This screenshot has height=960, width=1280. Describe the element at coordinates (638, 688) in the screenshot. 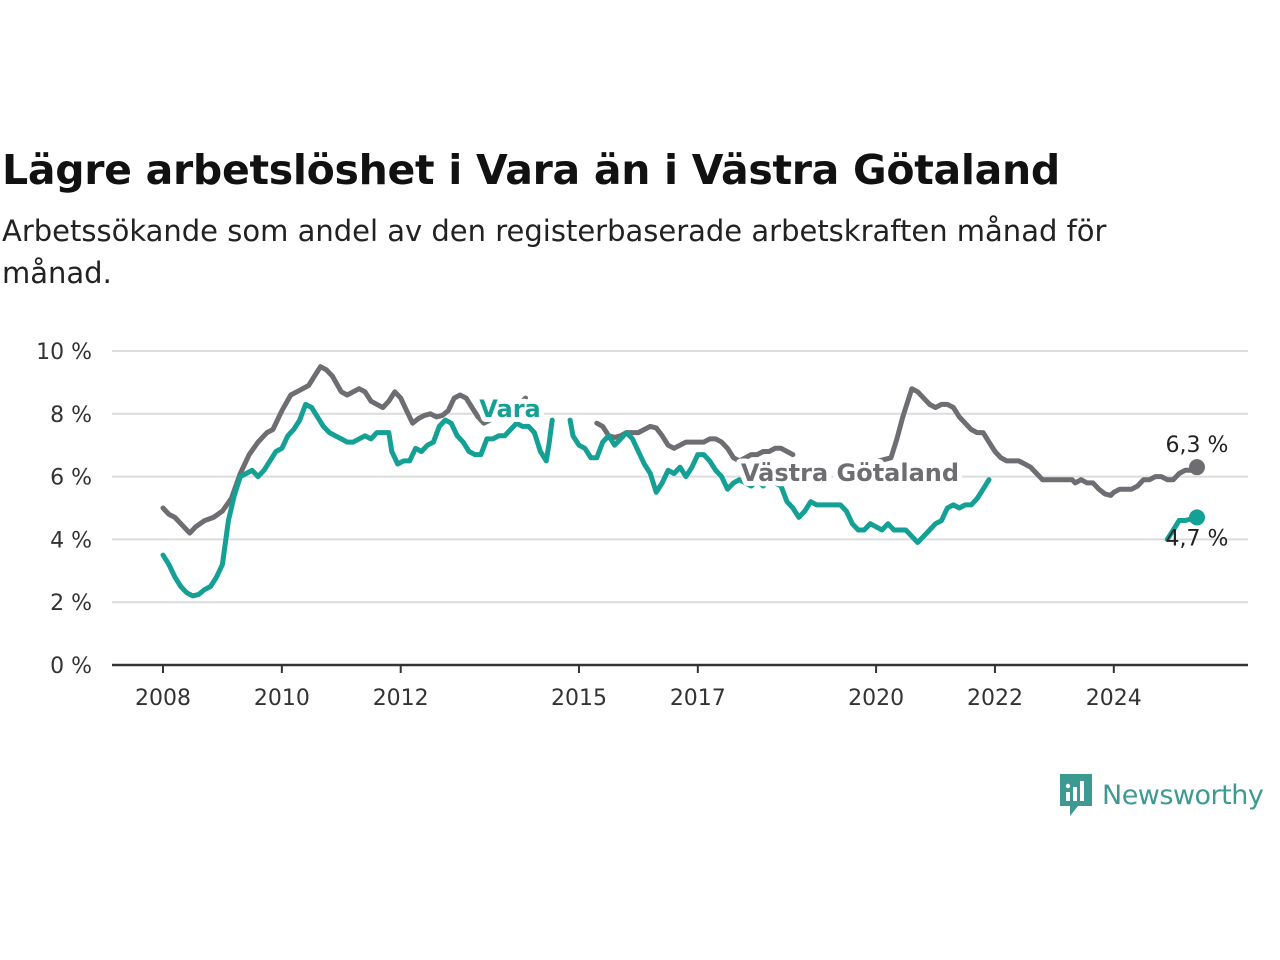

I see `x-axis-labels: 2008 2010 2012 2015 2017 2020 2022 2024` at that location.